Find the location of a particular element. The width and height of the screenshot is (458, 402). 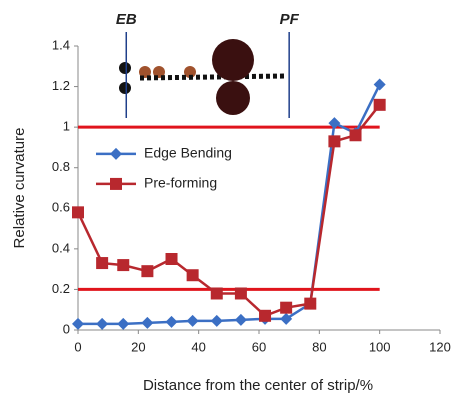

x-axis-label: Distance from the center of strip/% is located at coordinates (258, 385).